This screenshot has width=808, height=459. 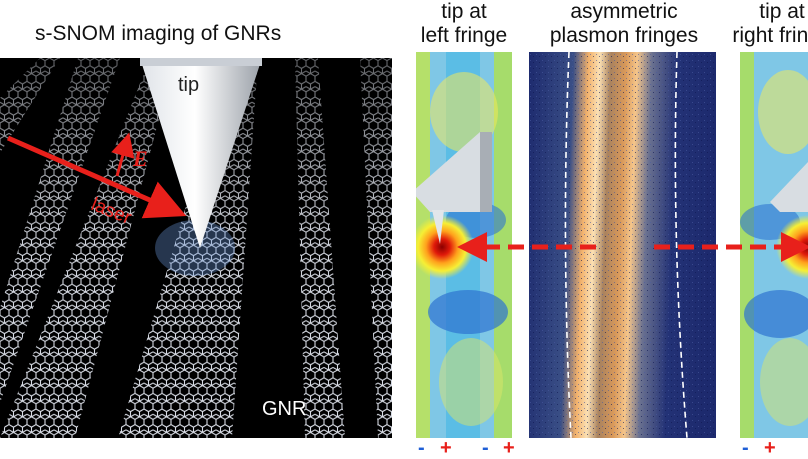 I want to click on panel-c-title-line1: tip at, so click(x=782, y=11).